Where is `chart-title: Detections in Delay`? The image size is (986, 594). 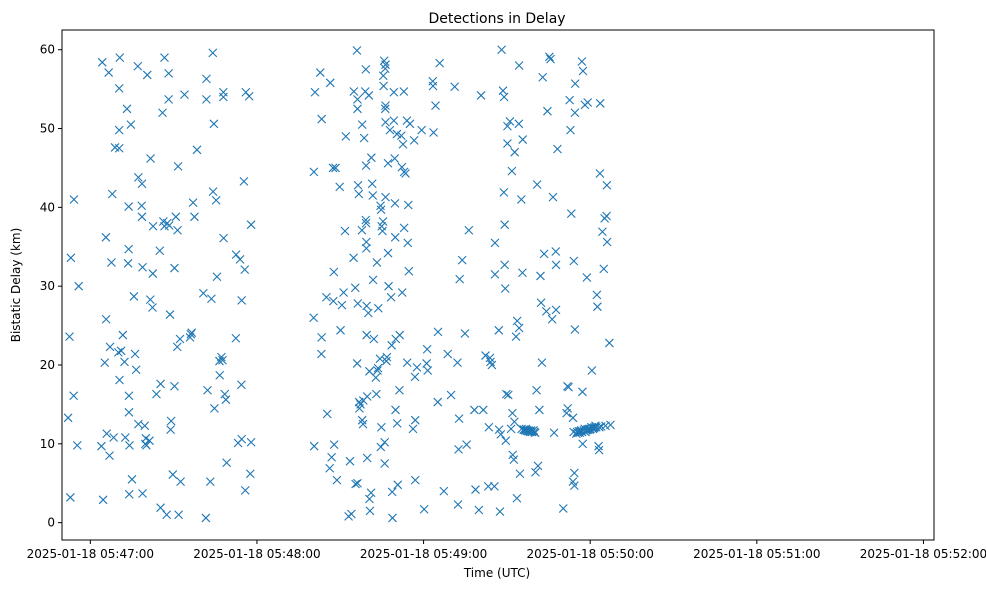 chart-title: Detections in Delay is located at coordinates (496, 19).